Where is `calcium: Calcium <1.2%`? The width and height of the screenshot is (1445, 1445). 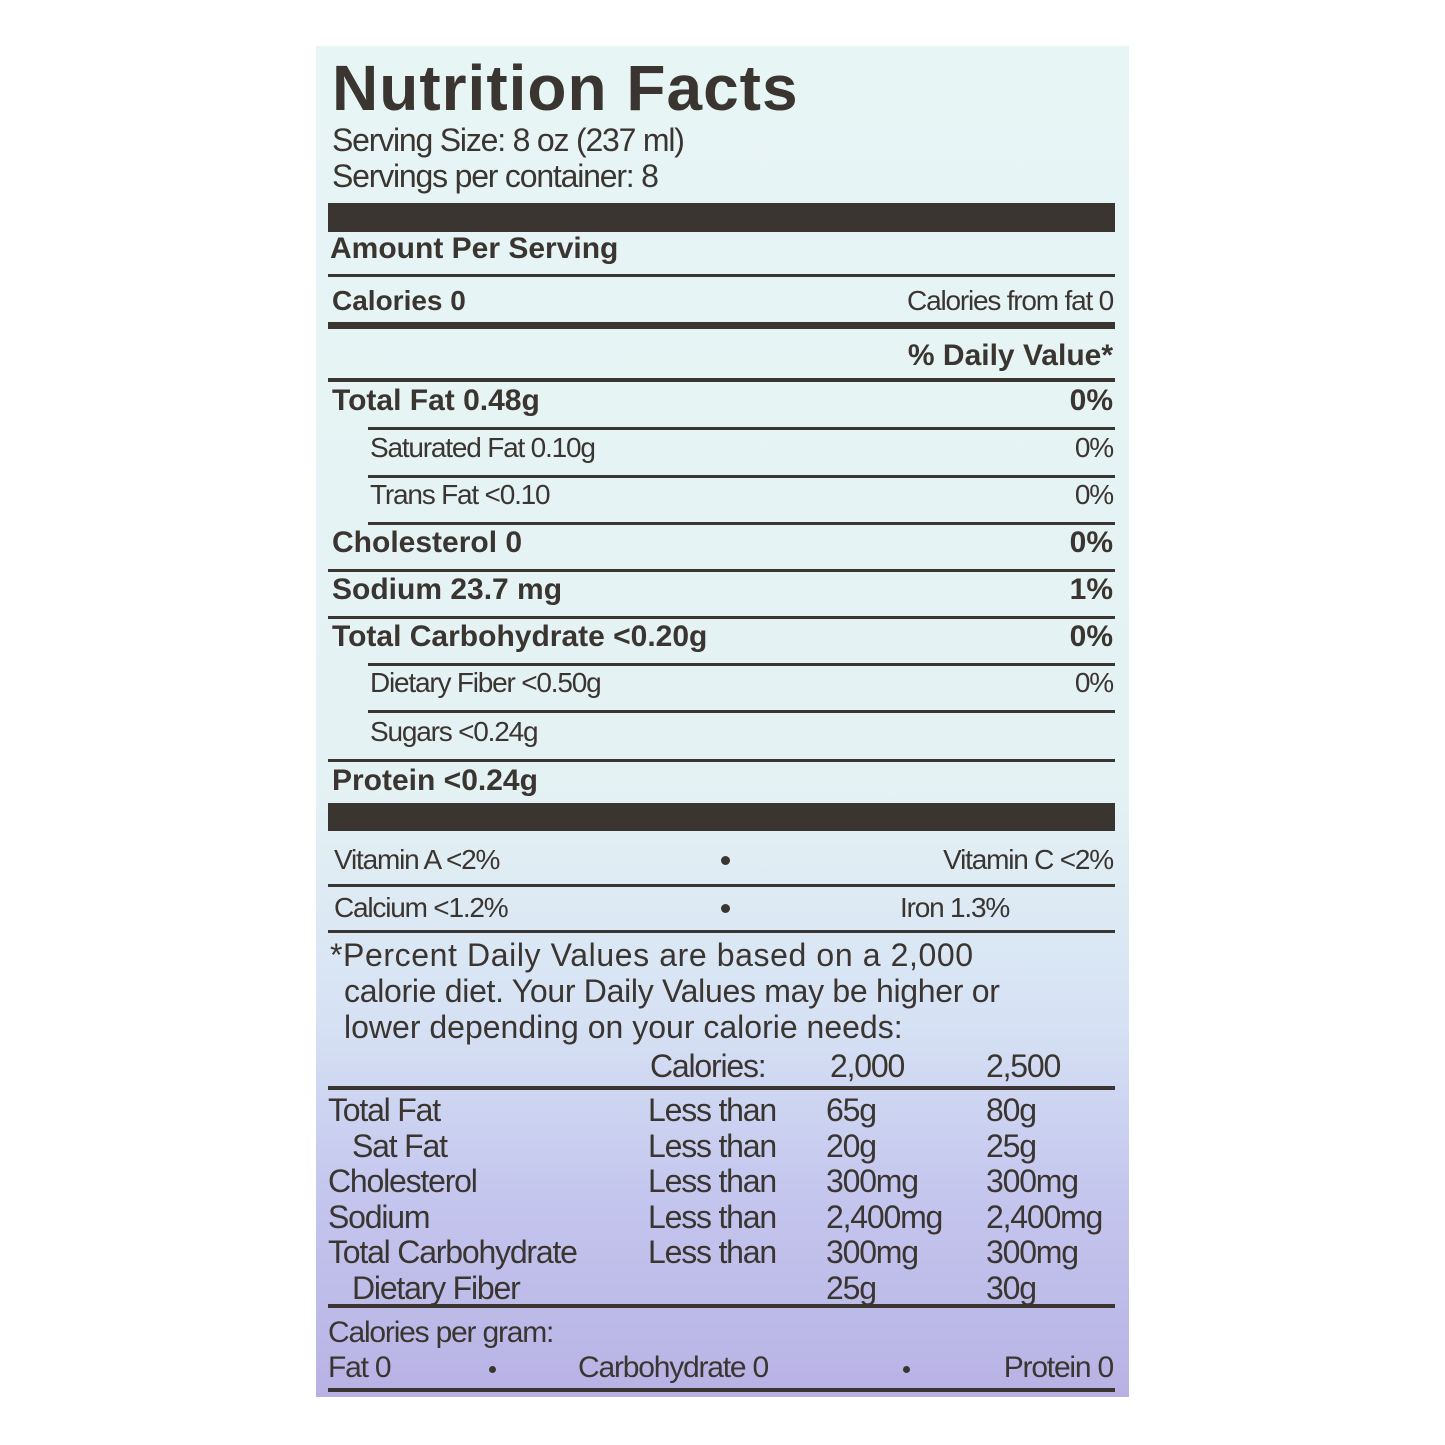
calcium: Calcium <1.2% is located at coordinates (421, 907).